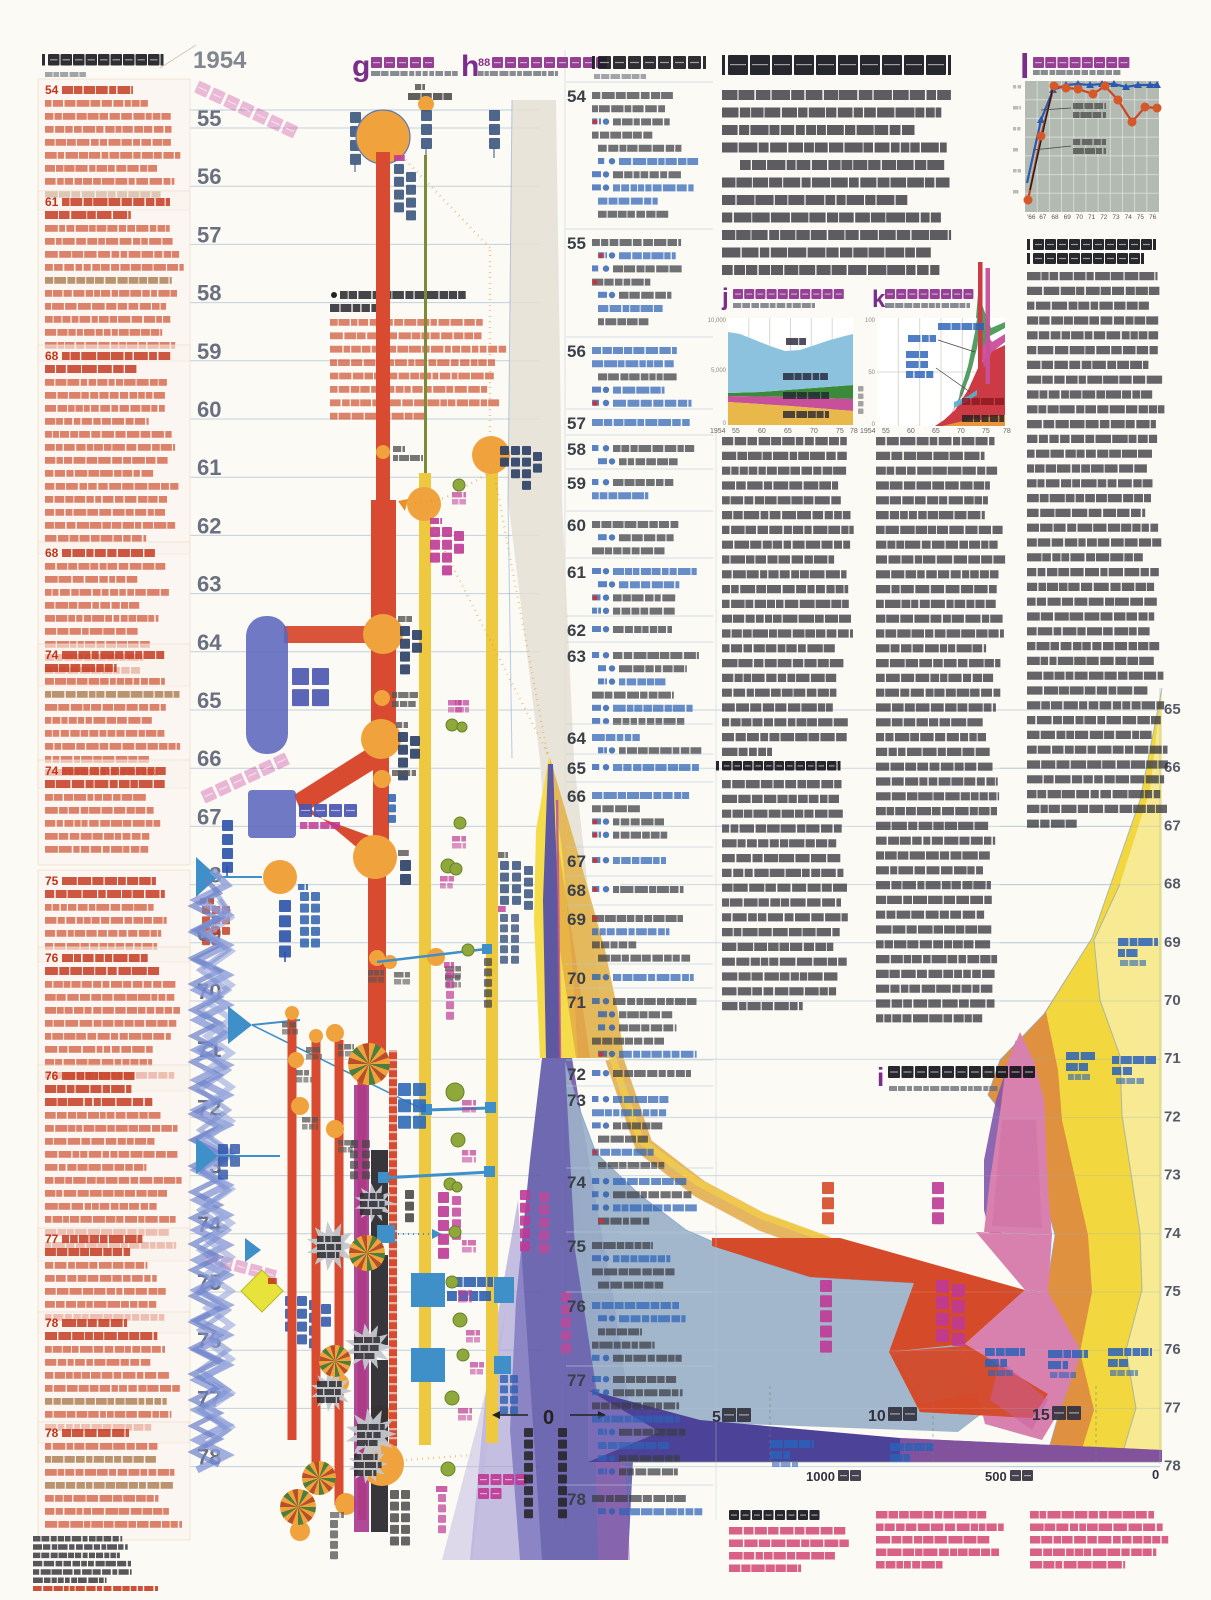  What do you see at coordinates (1031, 217) in the screenshot?
I see `svg-text: '66` at bounding box center [1031, 217].